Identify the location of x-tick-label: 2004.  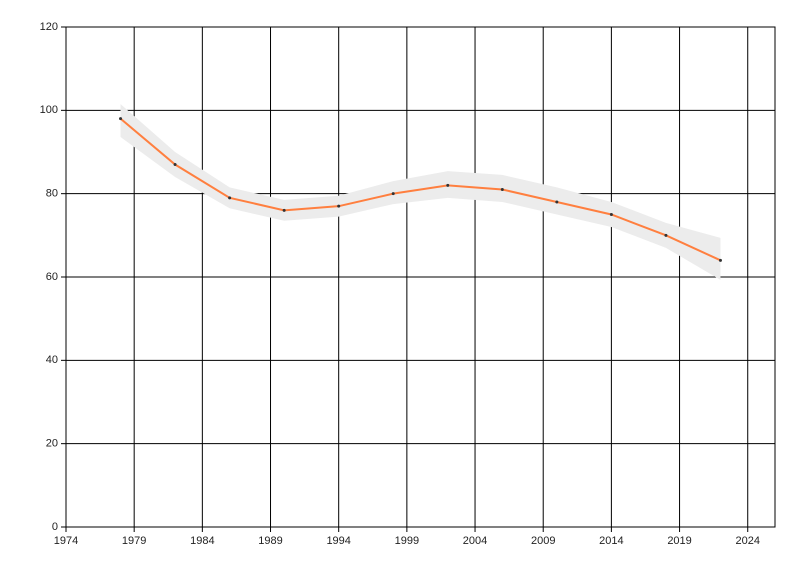
(475, 541).